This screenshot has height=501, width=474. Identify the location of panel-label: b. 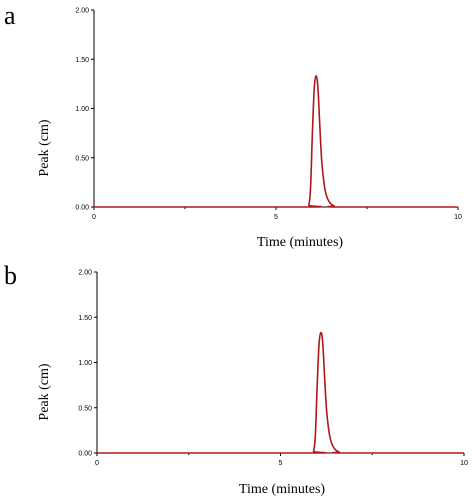
(10, 275).